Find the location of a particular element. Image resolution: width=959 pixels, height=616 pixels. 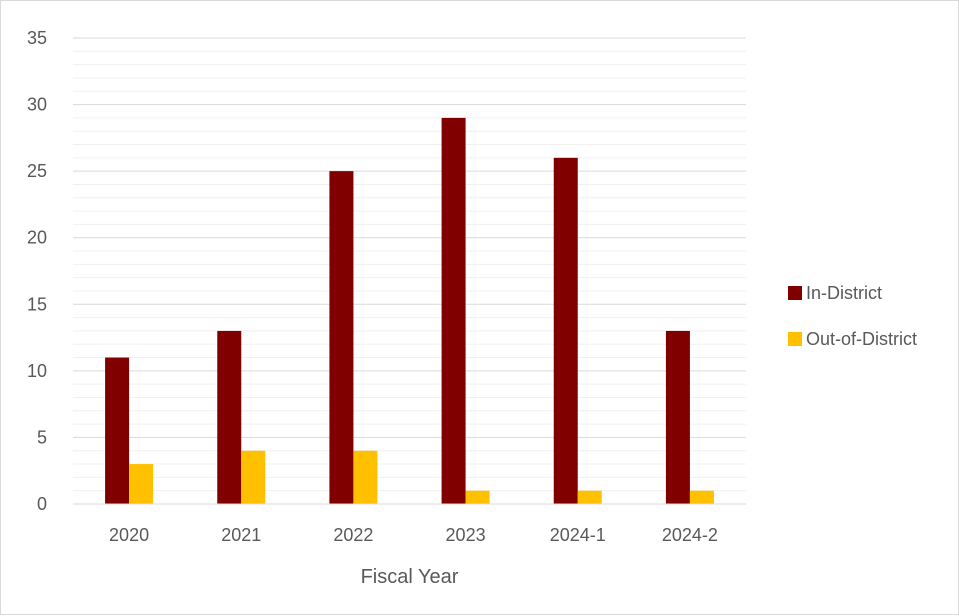

y-axis-ticks: 0 5 10 15 20 25 30 35 is located at coordinates (37, 271).